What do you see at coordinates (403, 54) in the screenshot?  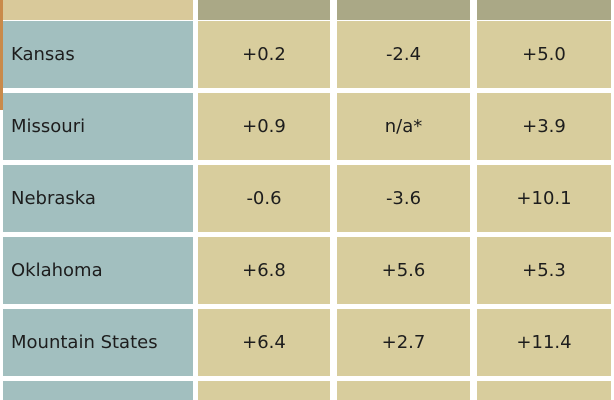 I see `value-cell: -2.4` at bounding box center [403, 54].